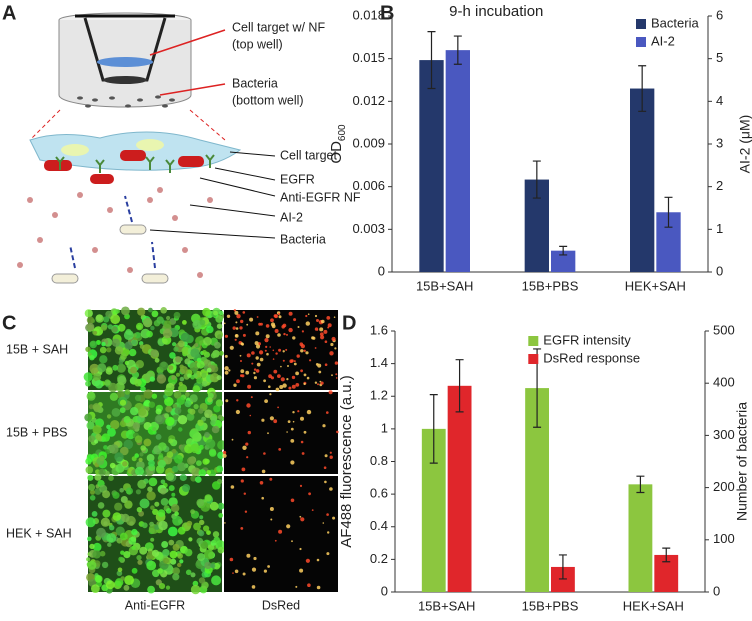  Describe the element at coordinates (719, 142) in the screenshot. I see `y2-tick-label: 3` at that location.